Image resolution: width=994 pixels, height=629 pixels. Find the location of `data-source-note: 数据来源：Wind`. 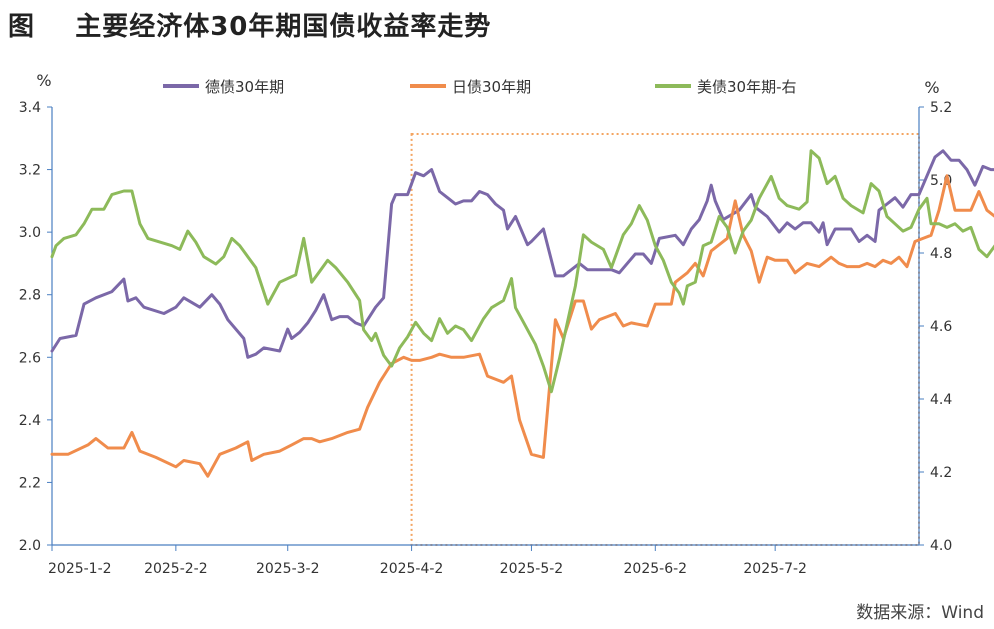

data-source-note: 数据来源：Wind is located at coordinates (920, 613).